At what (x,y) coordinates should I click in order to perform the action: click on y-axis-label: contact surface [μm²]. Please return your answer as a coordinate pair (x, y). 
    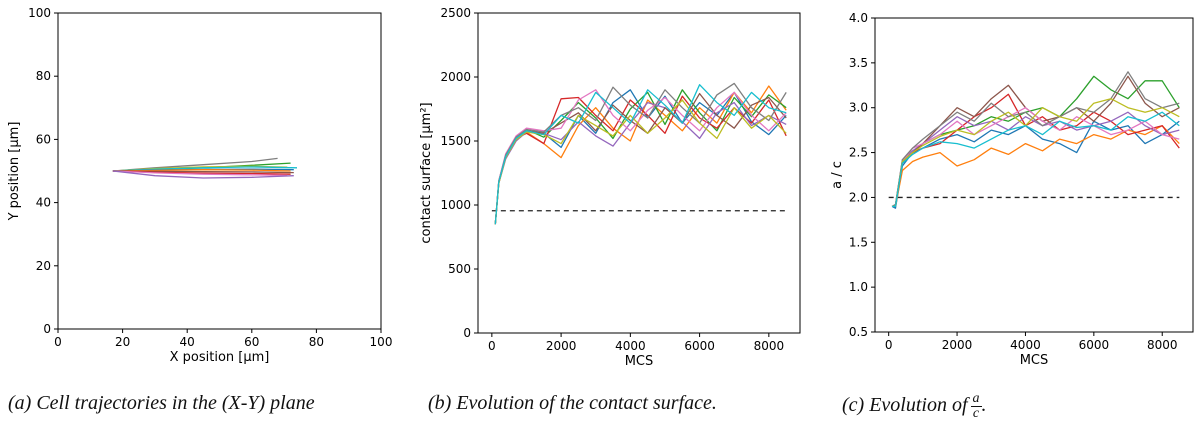
    Looking at the image, I should click on (426, 172).